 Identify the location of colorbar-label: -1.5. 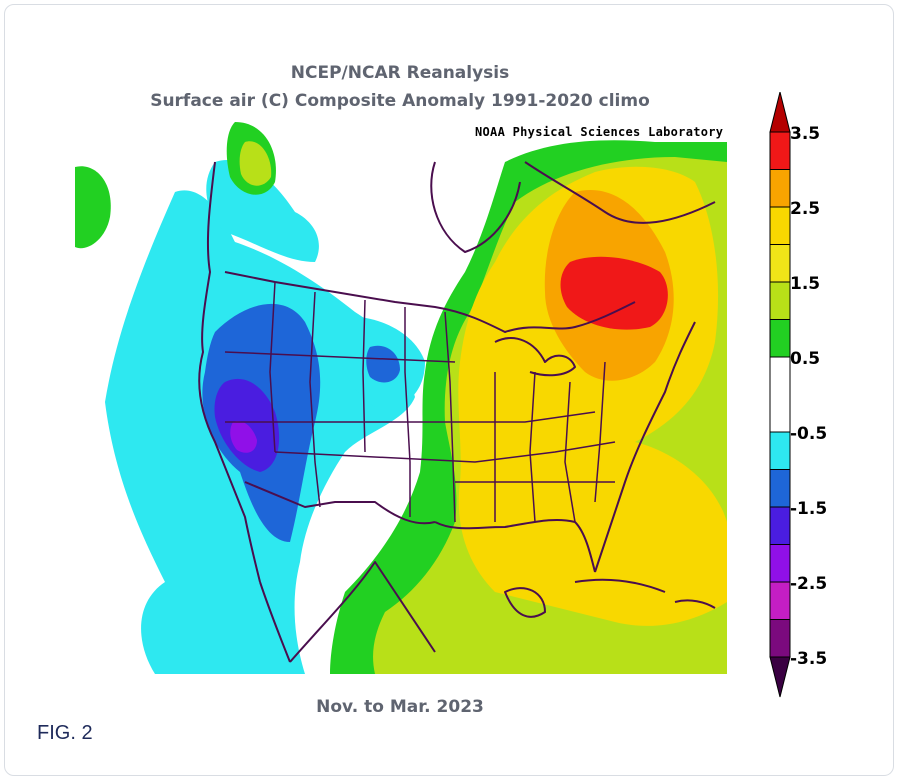
(809, 509).